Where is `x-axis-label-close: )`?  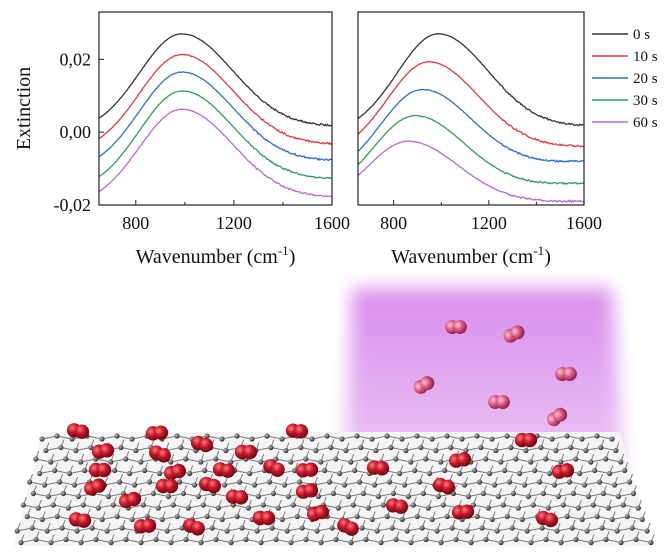 x-axis-label-close: ) is located at coordinates (292, 257).